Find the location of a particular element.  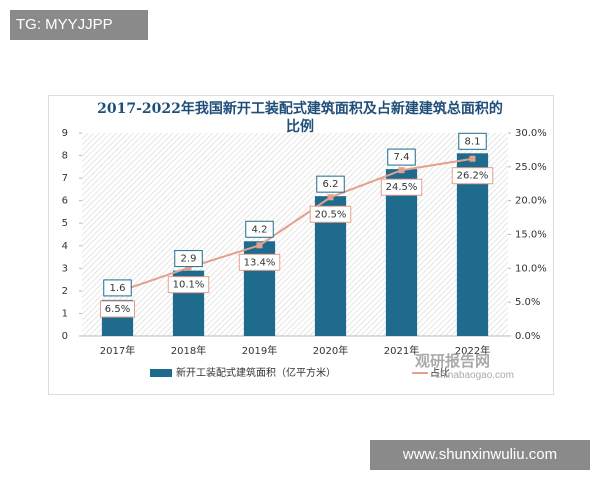

x-tick-label: 2020年 is located at coordinates (330, 350).